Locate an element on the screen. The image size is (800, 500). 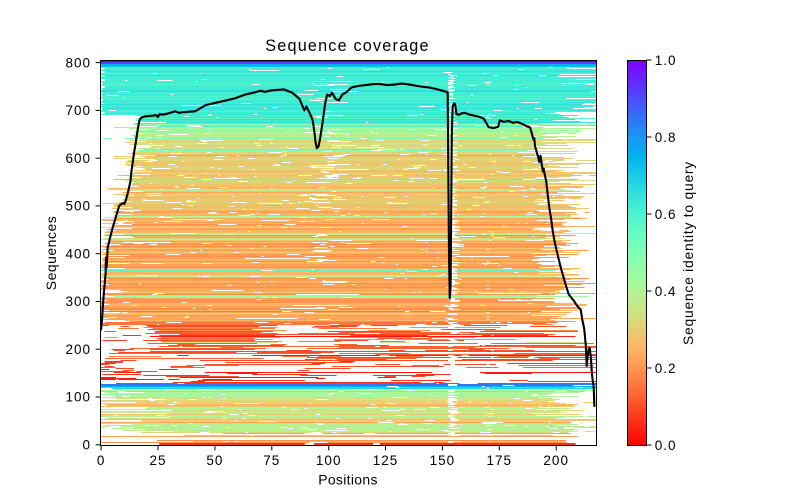
svg-text: 400 is located at coordinates (78, 253).